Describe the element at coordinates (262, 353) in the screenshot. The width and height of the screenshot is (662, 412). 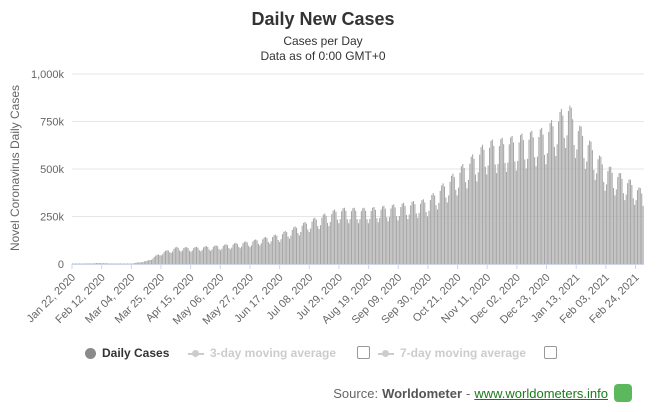
I see `legend-item-3-day-average: 3-day moving average` at that location.